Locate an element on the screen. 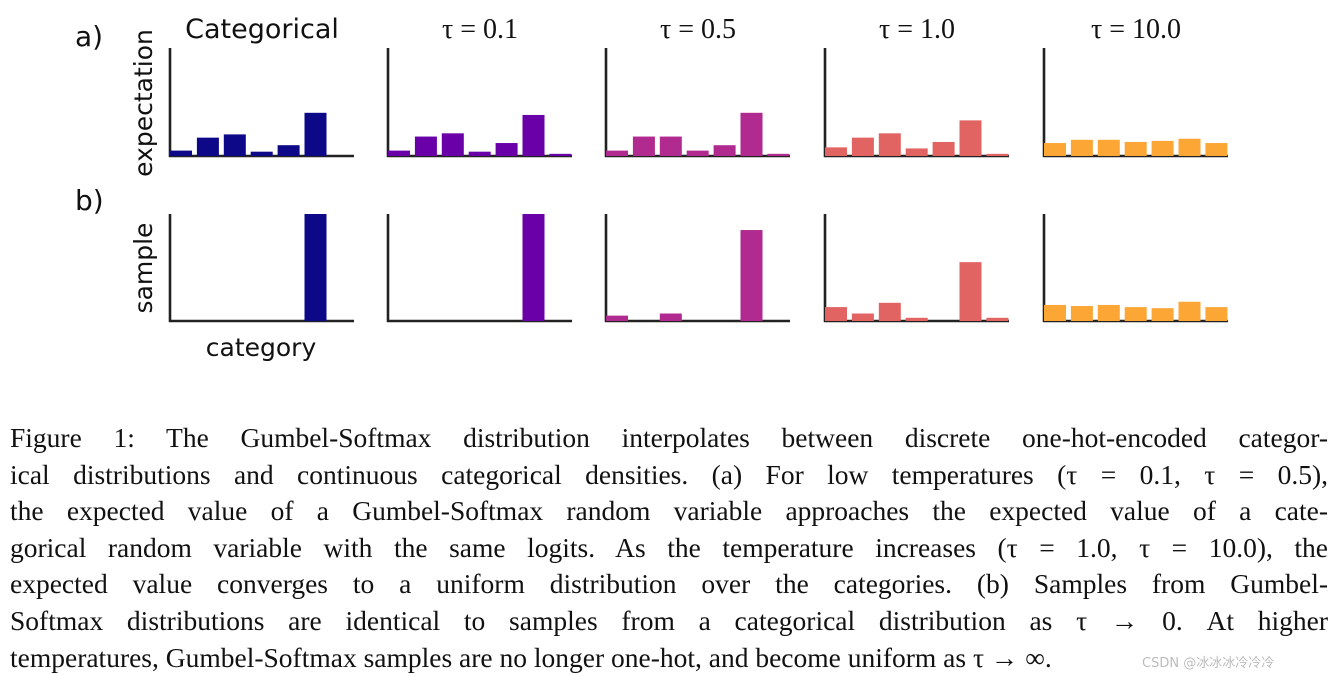 This screenshot has height=676, width=1336. y-axis-label: expectation is located at coordinates (143, 103).